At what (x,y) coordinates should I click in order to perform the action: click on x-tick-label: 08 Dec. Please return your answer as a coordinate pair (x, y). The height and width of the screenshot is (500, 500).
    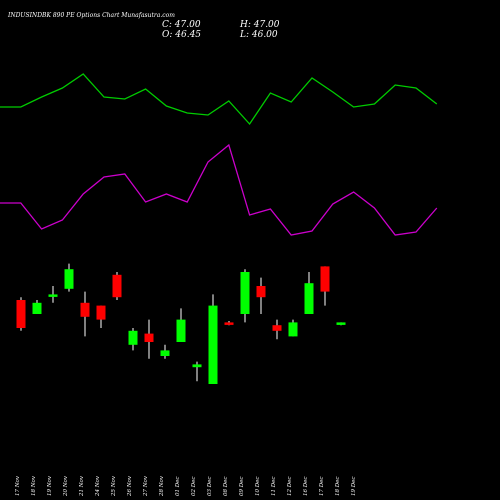
    Looking at the image, I should click on (226, 487).